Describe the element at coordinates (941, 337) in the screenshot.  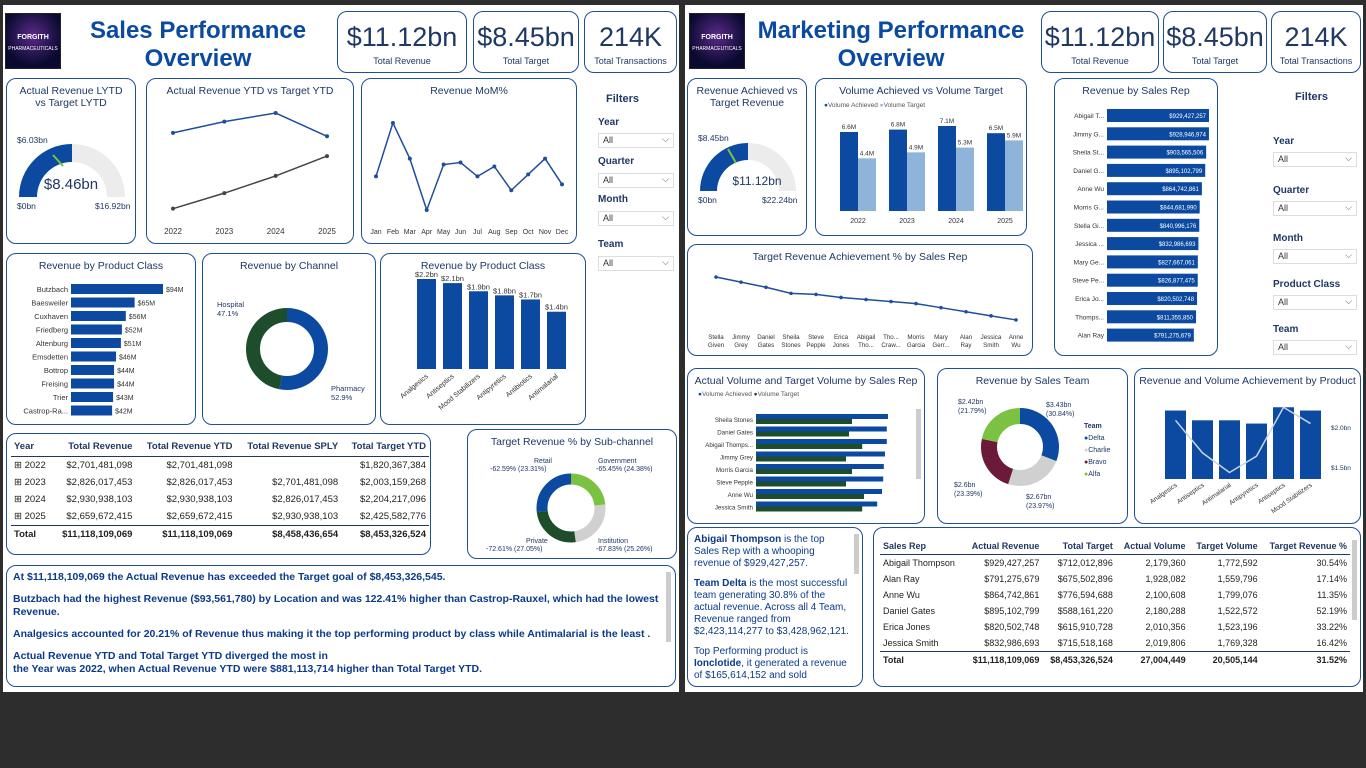
I see `x-tick-label: Mary` at that location.